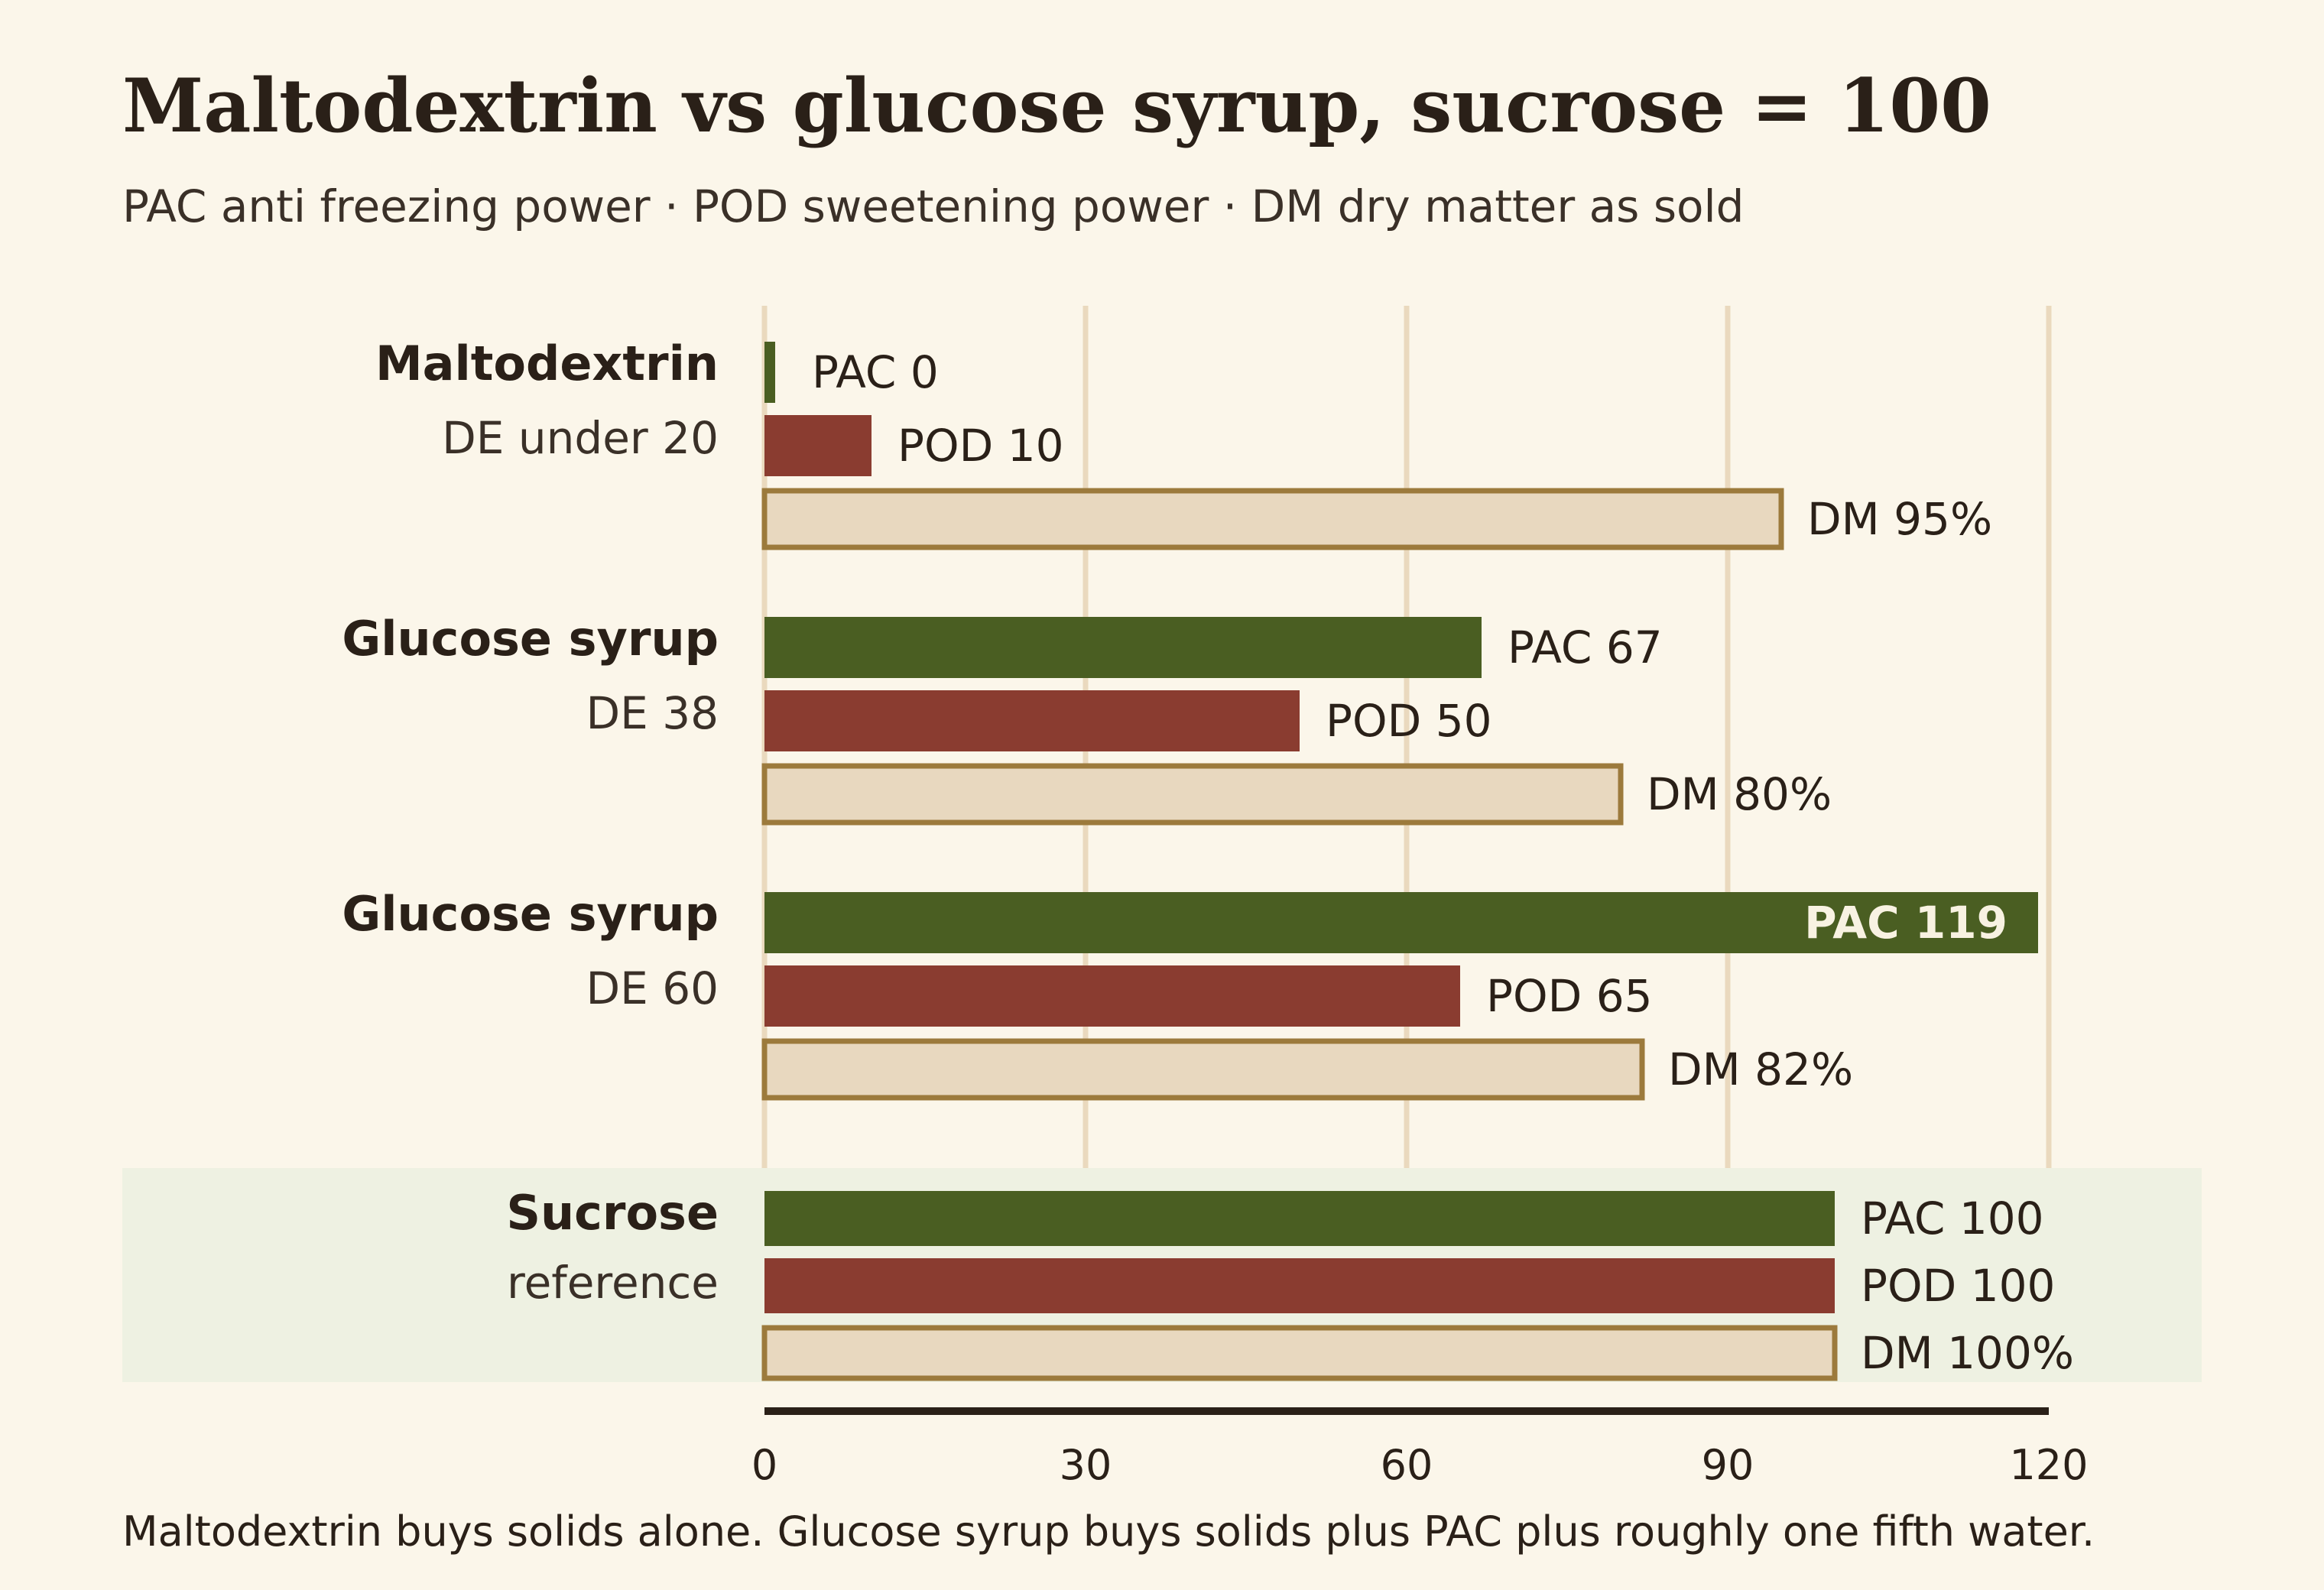 The image size is (2324, 1590). Describe the element at coordinates (580, 438) in the screenshot. I see `group-sublabel: DE under 20` at that location.